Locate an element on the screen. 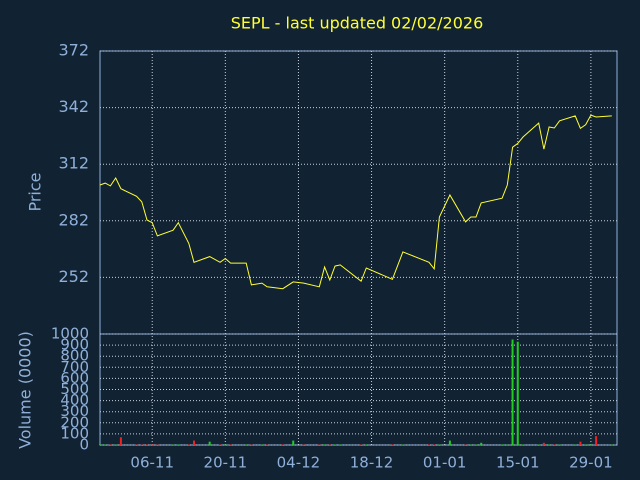  y-tick-label: 312 is located at coordinates (73, 163).